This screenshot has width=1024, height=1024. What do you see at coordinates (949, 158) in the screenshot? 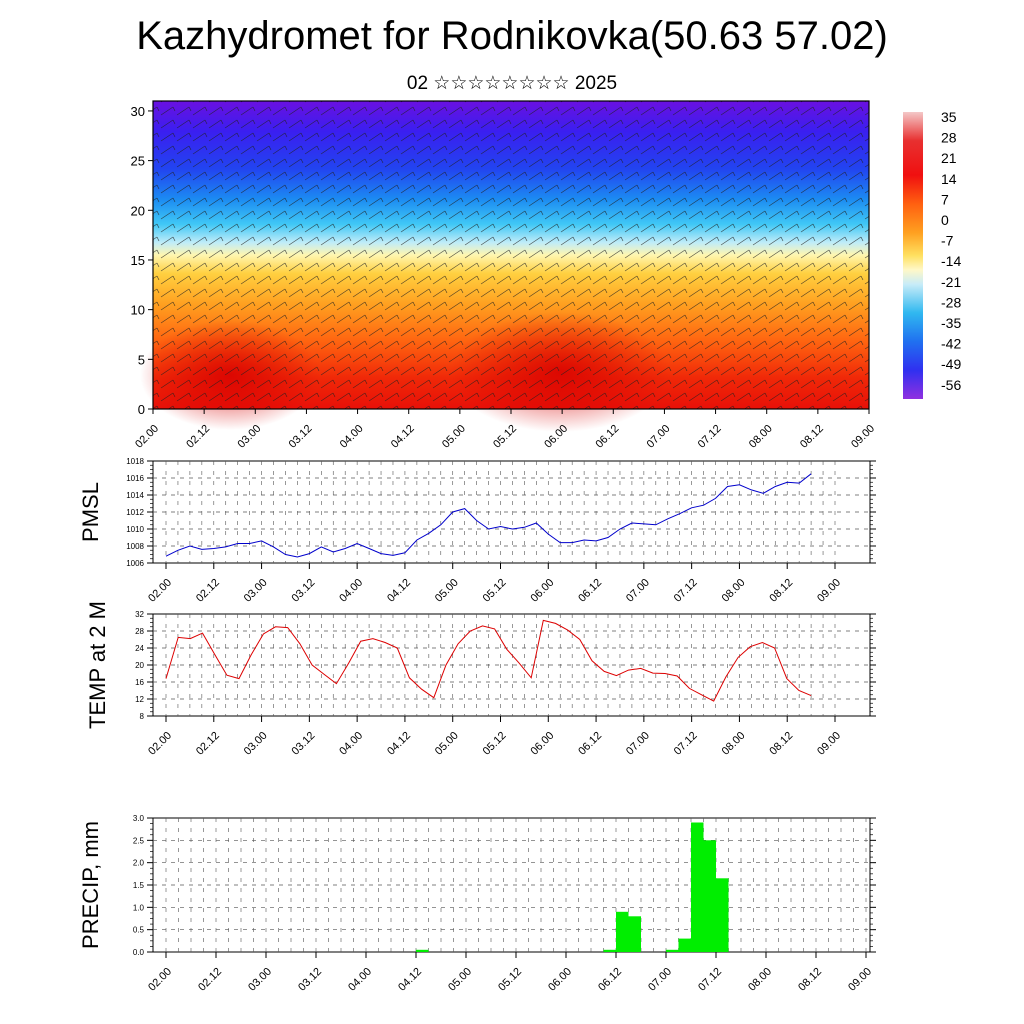
I see `colorbar-label: 21` at bounding box center [949, 158].